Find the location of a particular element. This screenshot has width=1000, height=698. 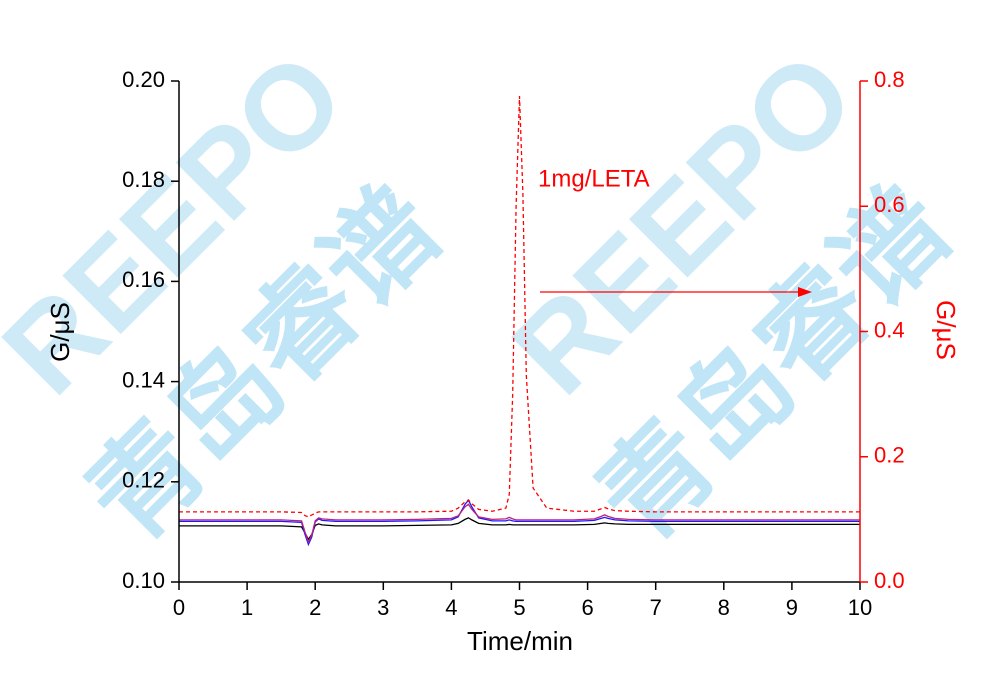

y2-tick-label: 0.0 is located at coordinates (889, 580).